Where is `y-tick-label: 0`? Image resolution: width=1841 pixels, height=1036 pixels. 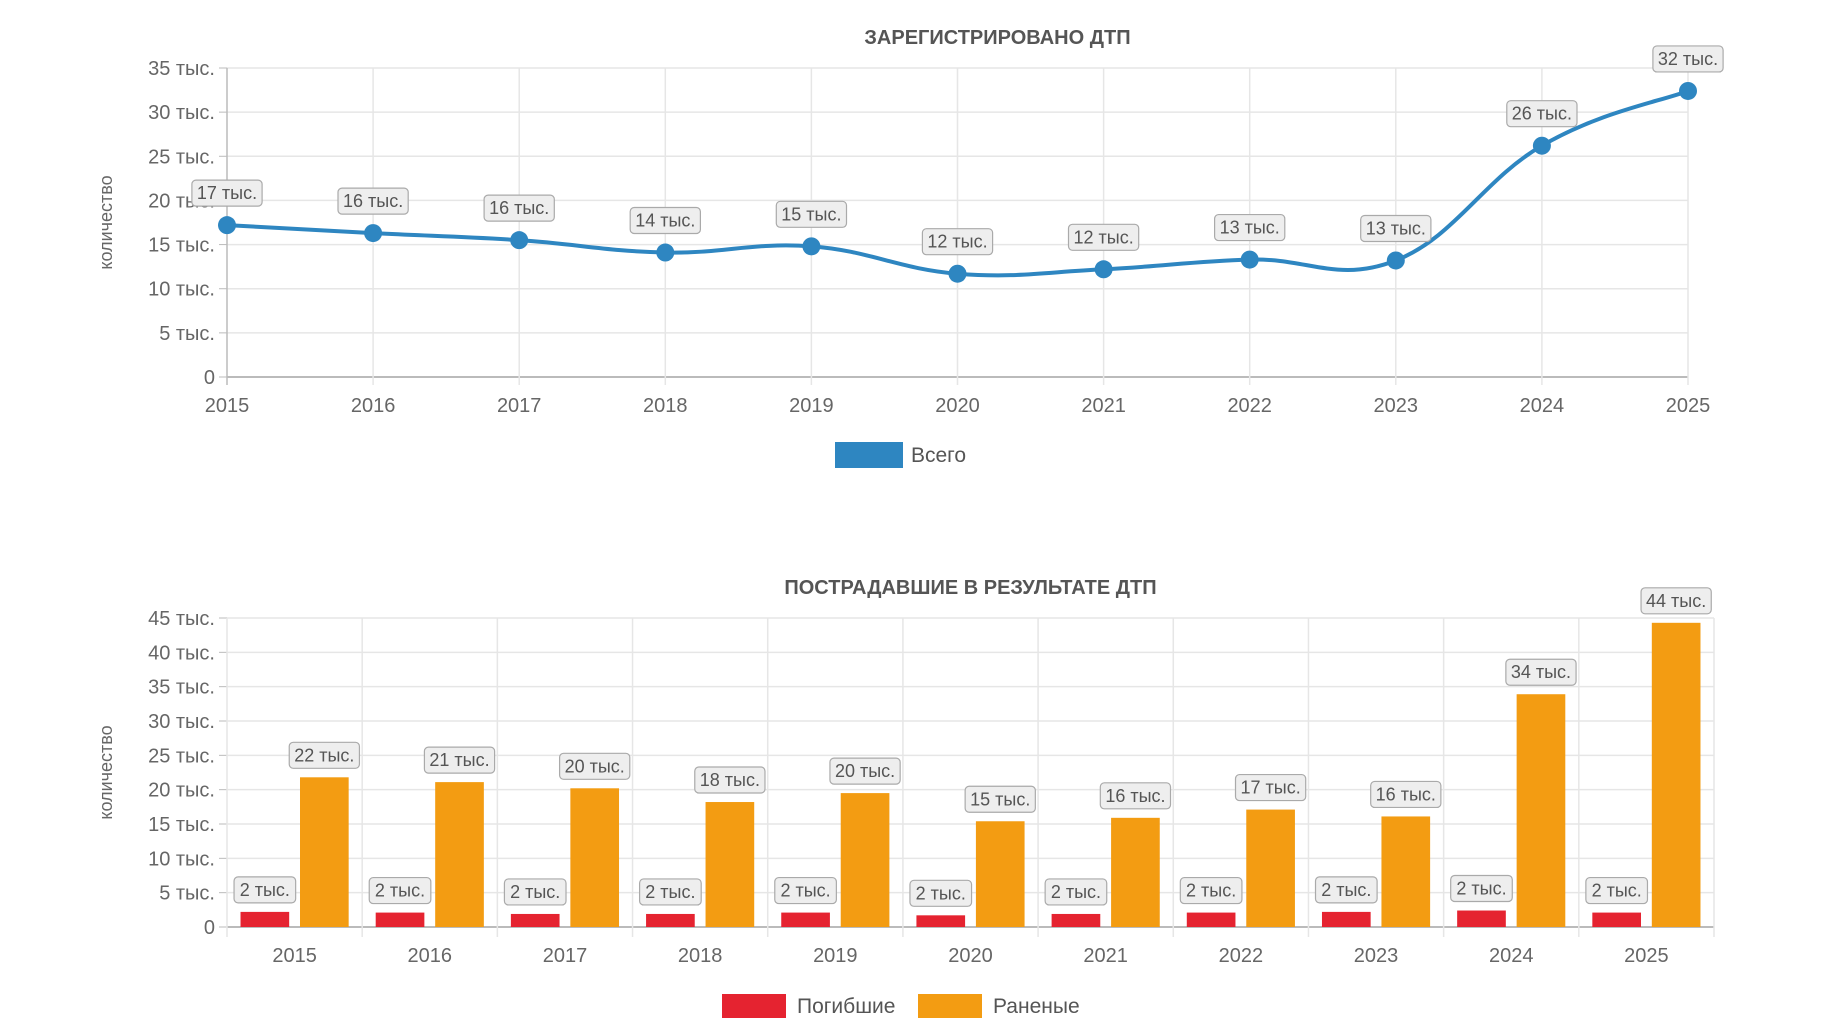
y-tick-label: 0 is located at coordinates (209, 378).